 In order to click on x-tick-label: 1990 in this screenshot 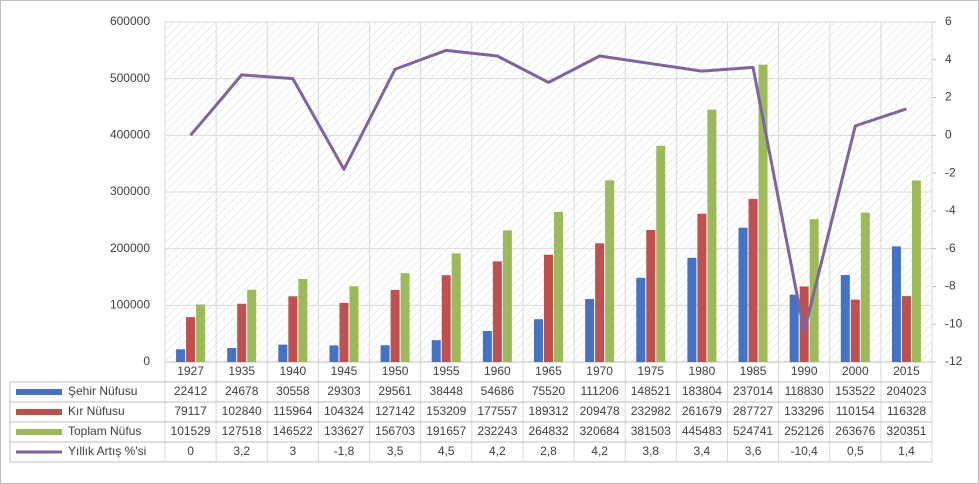, I will do `click(804, 371)`.